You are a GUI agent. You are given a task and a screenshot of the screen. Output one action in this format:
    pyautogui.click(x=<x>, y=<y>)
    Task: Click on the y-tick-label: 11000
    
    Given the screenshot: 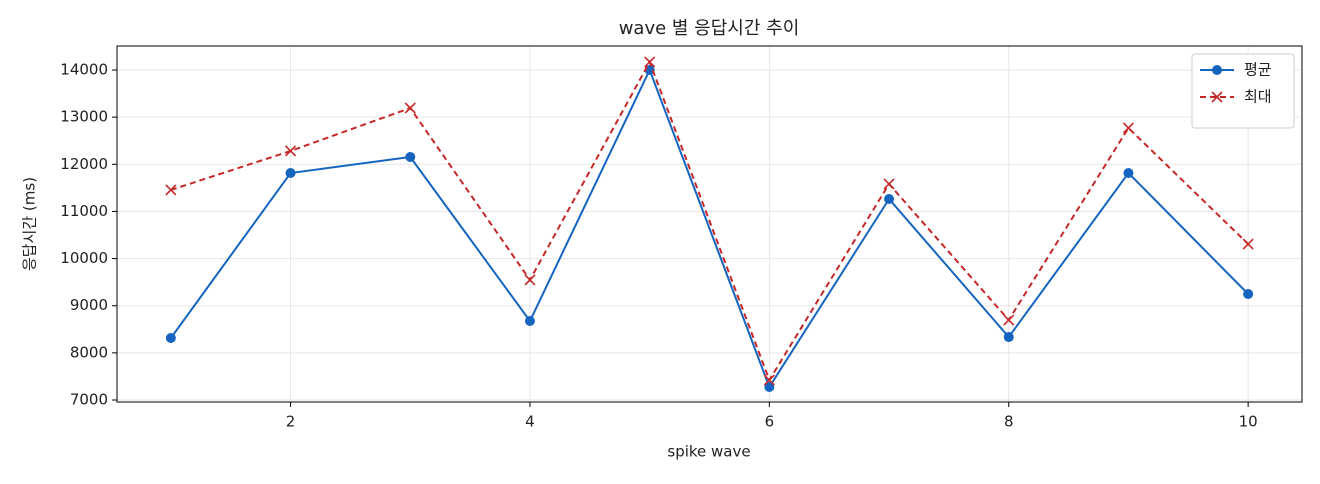 What is the action you would take?
    pyautogui.click(x=84, y=211)
    